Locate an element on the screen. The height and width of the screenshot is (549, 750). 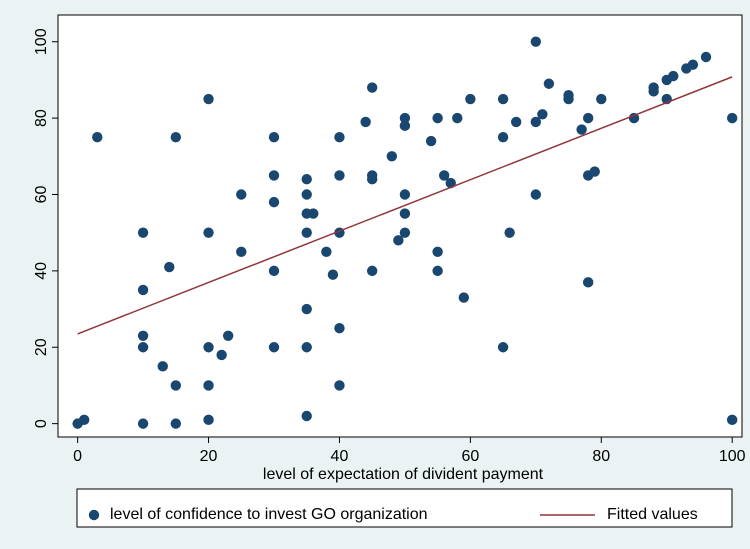
legend-label: Fitted values is located at coordinates (652, 514).